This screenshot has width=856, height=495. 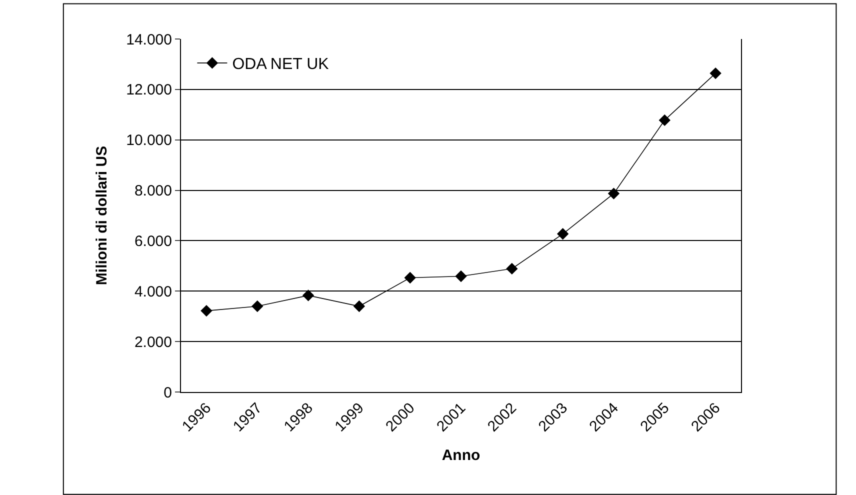 I want to click on y-tick-label: 4.000, so click(x=153, y=291).